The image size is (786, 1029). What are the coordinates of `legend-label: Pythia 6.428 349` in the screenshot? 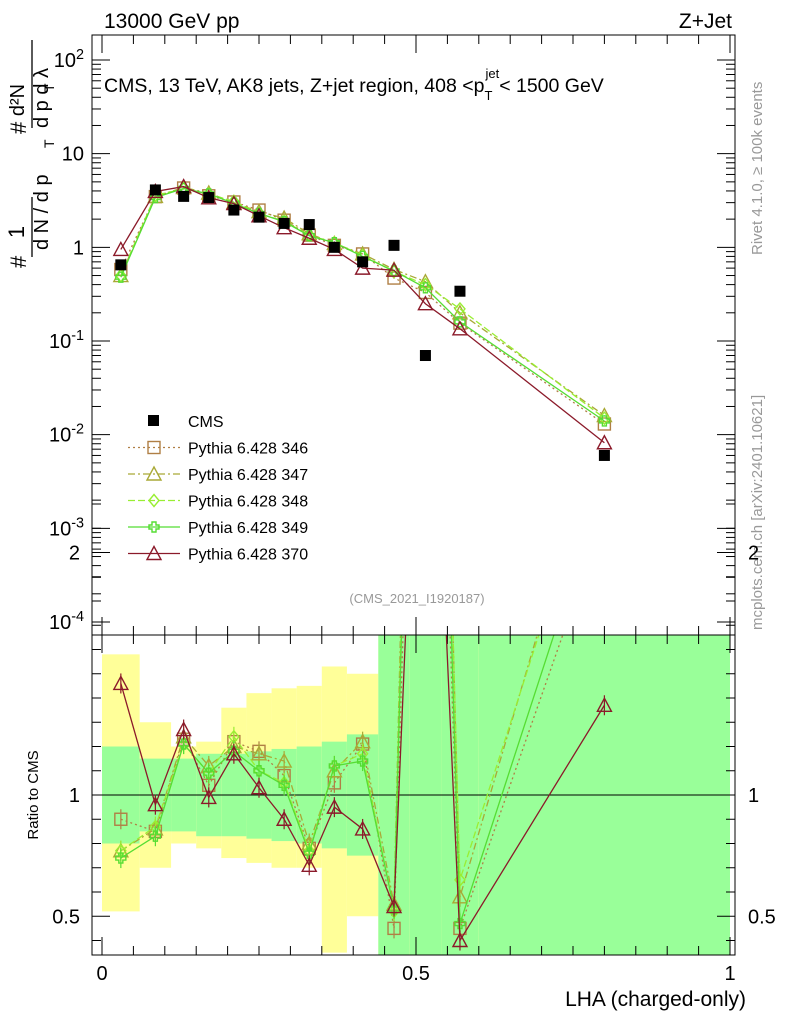 It's located at (248, 528).